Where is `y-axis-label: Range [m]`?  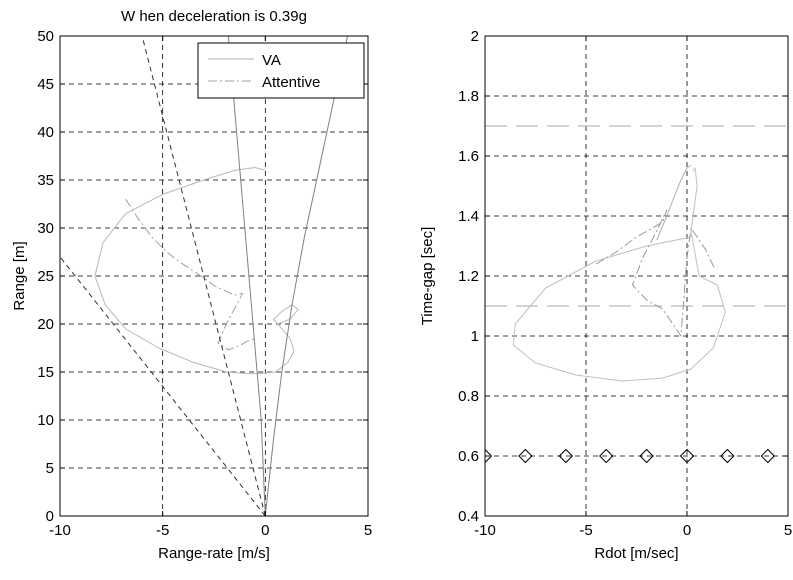
y-axis-label: Range [m] is located at coordinates (19, 275).